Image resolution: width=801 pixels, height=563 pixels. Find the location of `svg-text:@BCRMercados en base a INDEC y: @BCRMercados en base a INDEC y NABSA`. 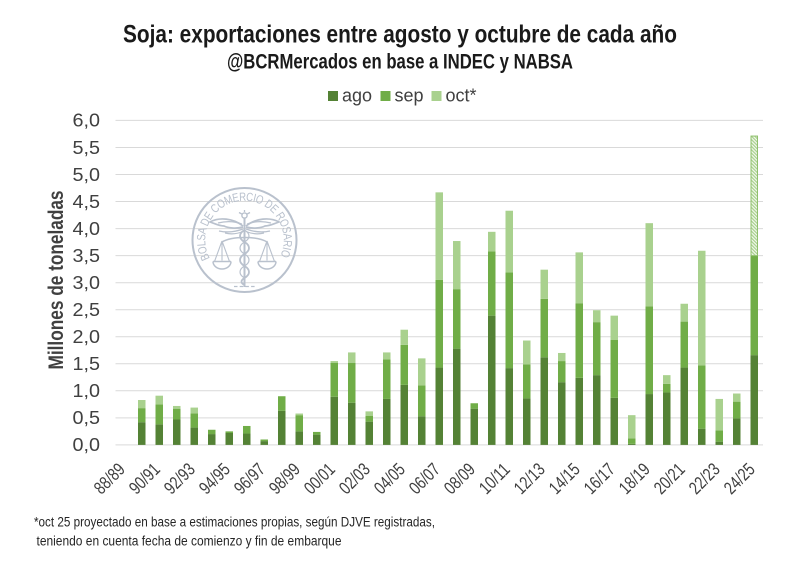

svg-text:@BCRMercados en base a INDEC y: @BCRMercados en base a INDEC y NABSA is located at coordinates (400, 62).